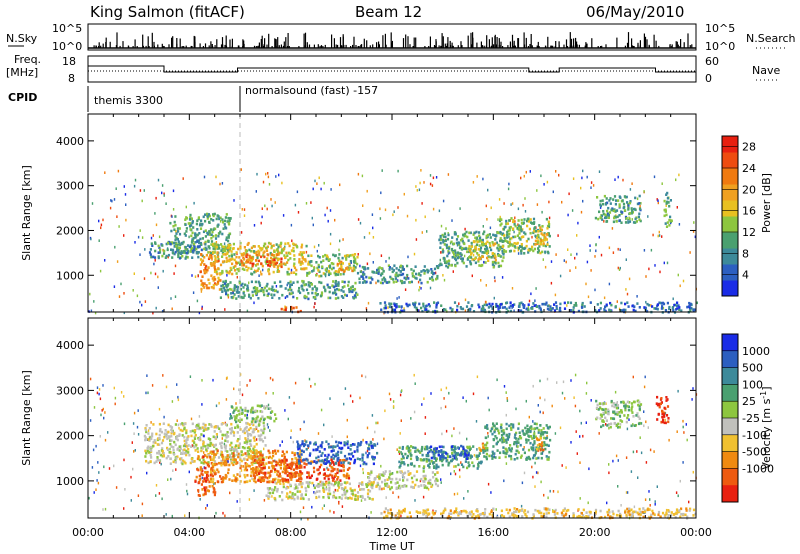 The width and height of the screenshot is (800, 554). What do you see at coordinates (766, 203) in the screenshot?
I see `power-colorbar-label: Power [dB]` at bounding box center [766, 203].